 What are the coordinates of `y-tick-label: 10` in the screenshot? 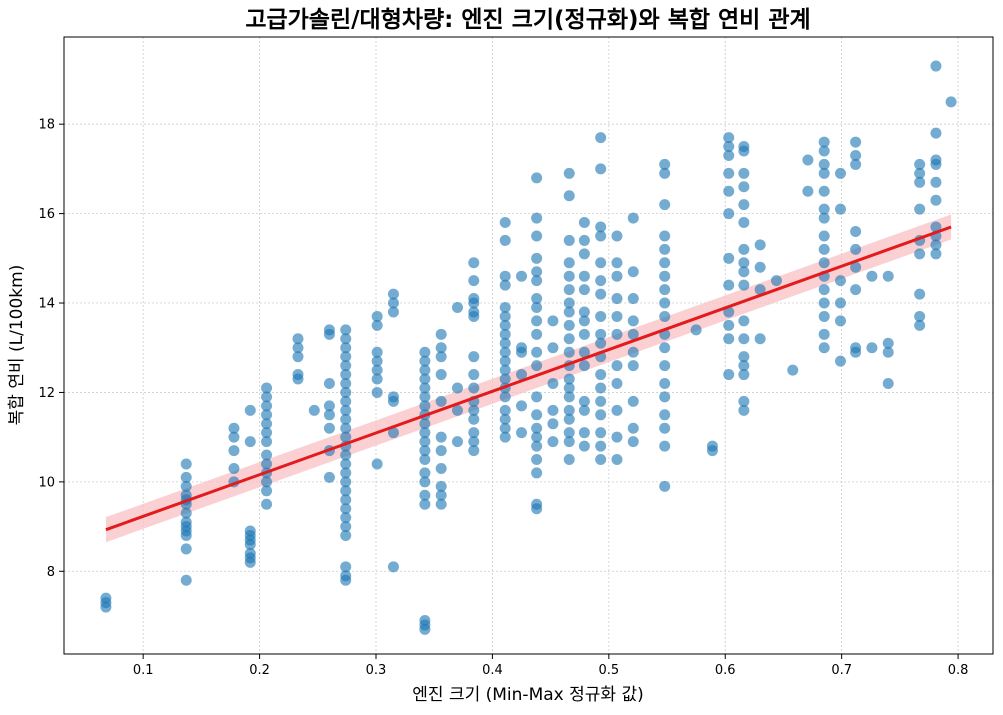 It's located at (46, 482).